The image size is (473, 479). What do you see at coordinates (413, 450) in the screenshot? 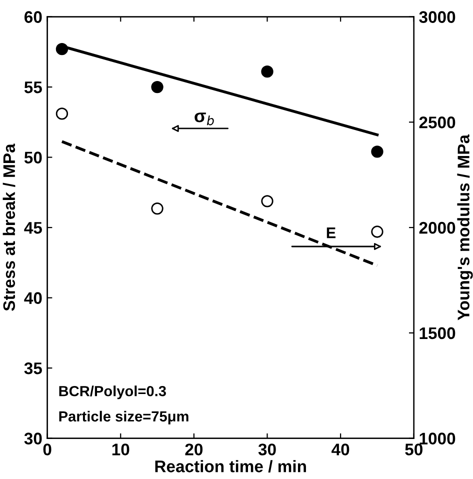
I see `x-tick-label: 50` at bounding box center [413, 450].